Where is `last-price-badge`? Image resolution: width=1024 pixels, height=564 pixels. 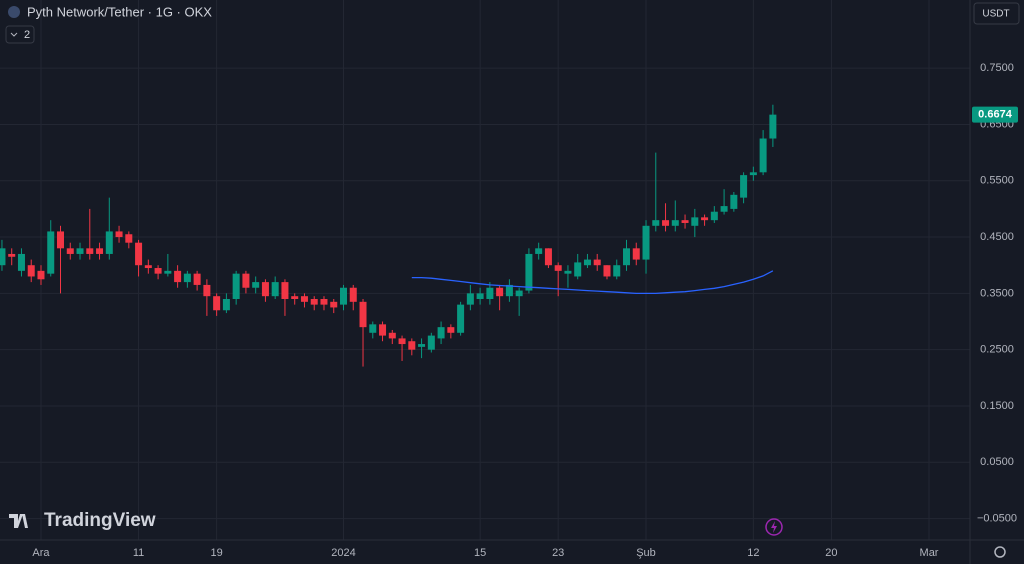 last-price-badge is located at coordinates (995, 114).